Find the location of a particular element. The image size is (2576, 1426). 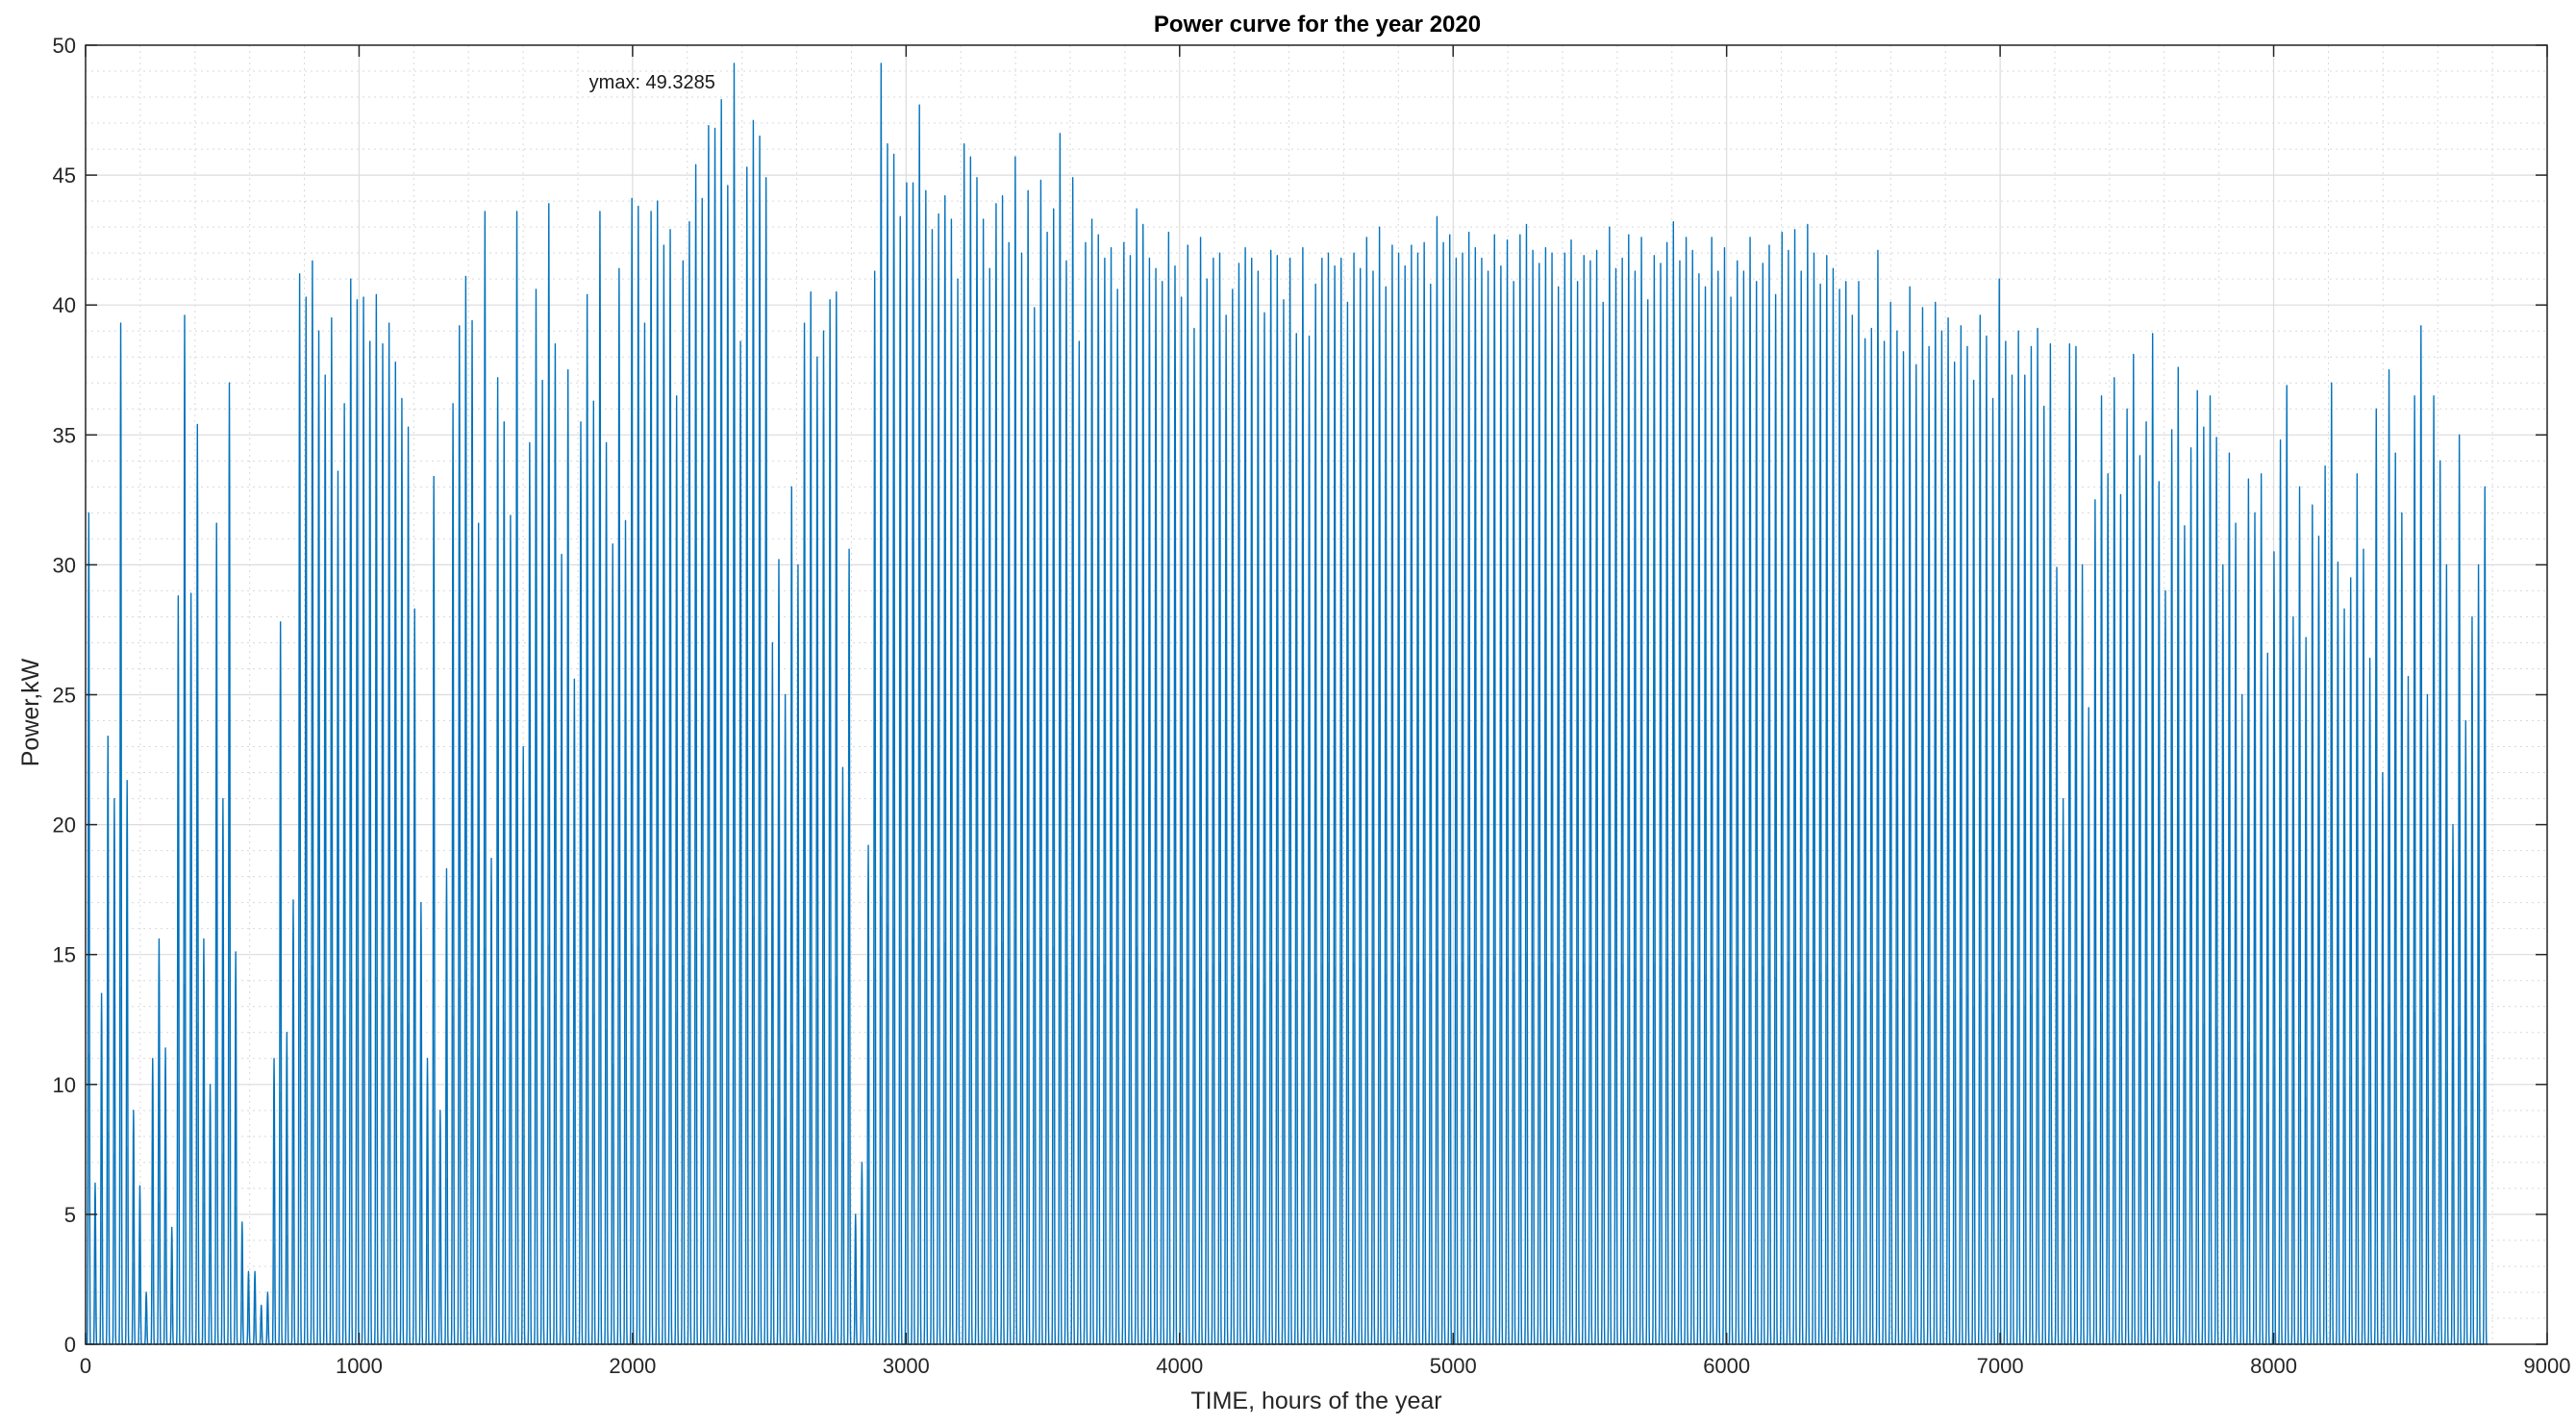

y-tick-label: 25 is located at coordinates (64, 696).